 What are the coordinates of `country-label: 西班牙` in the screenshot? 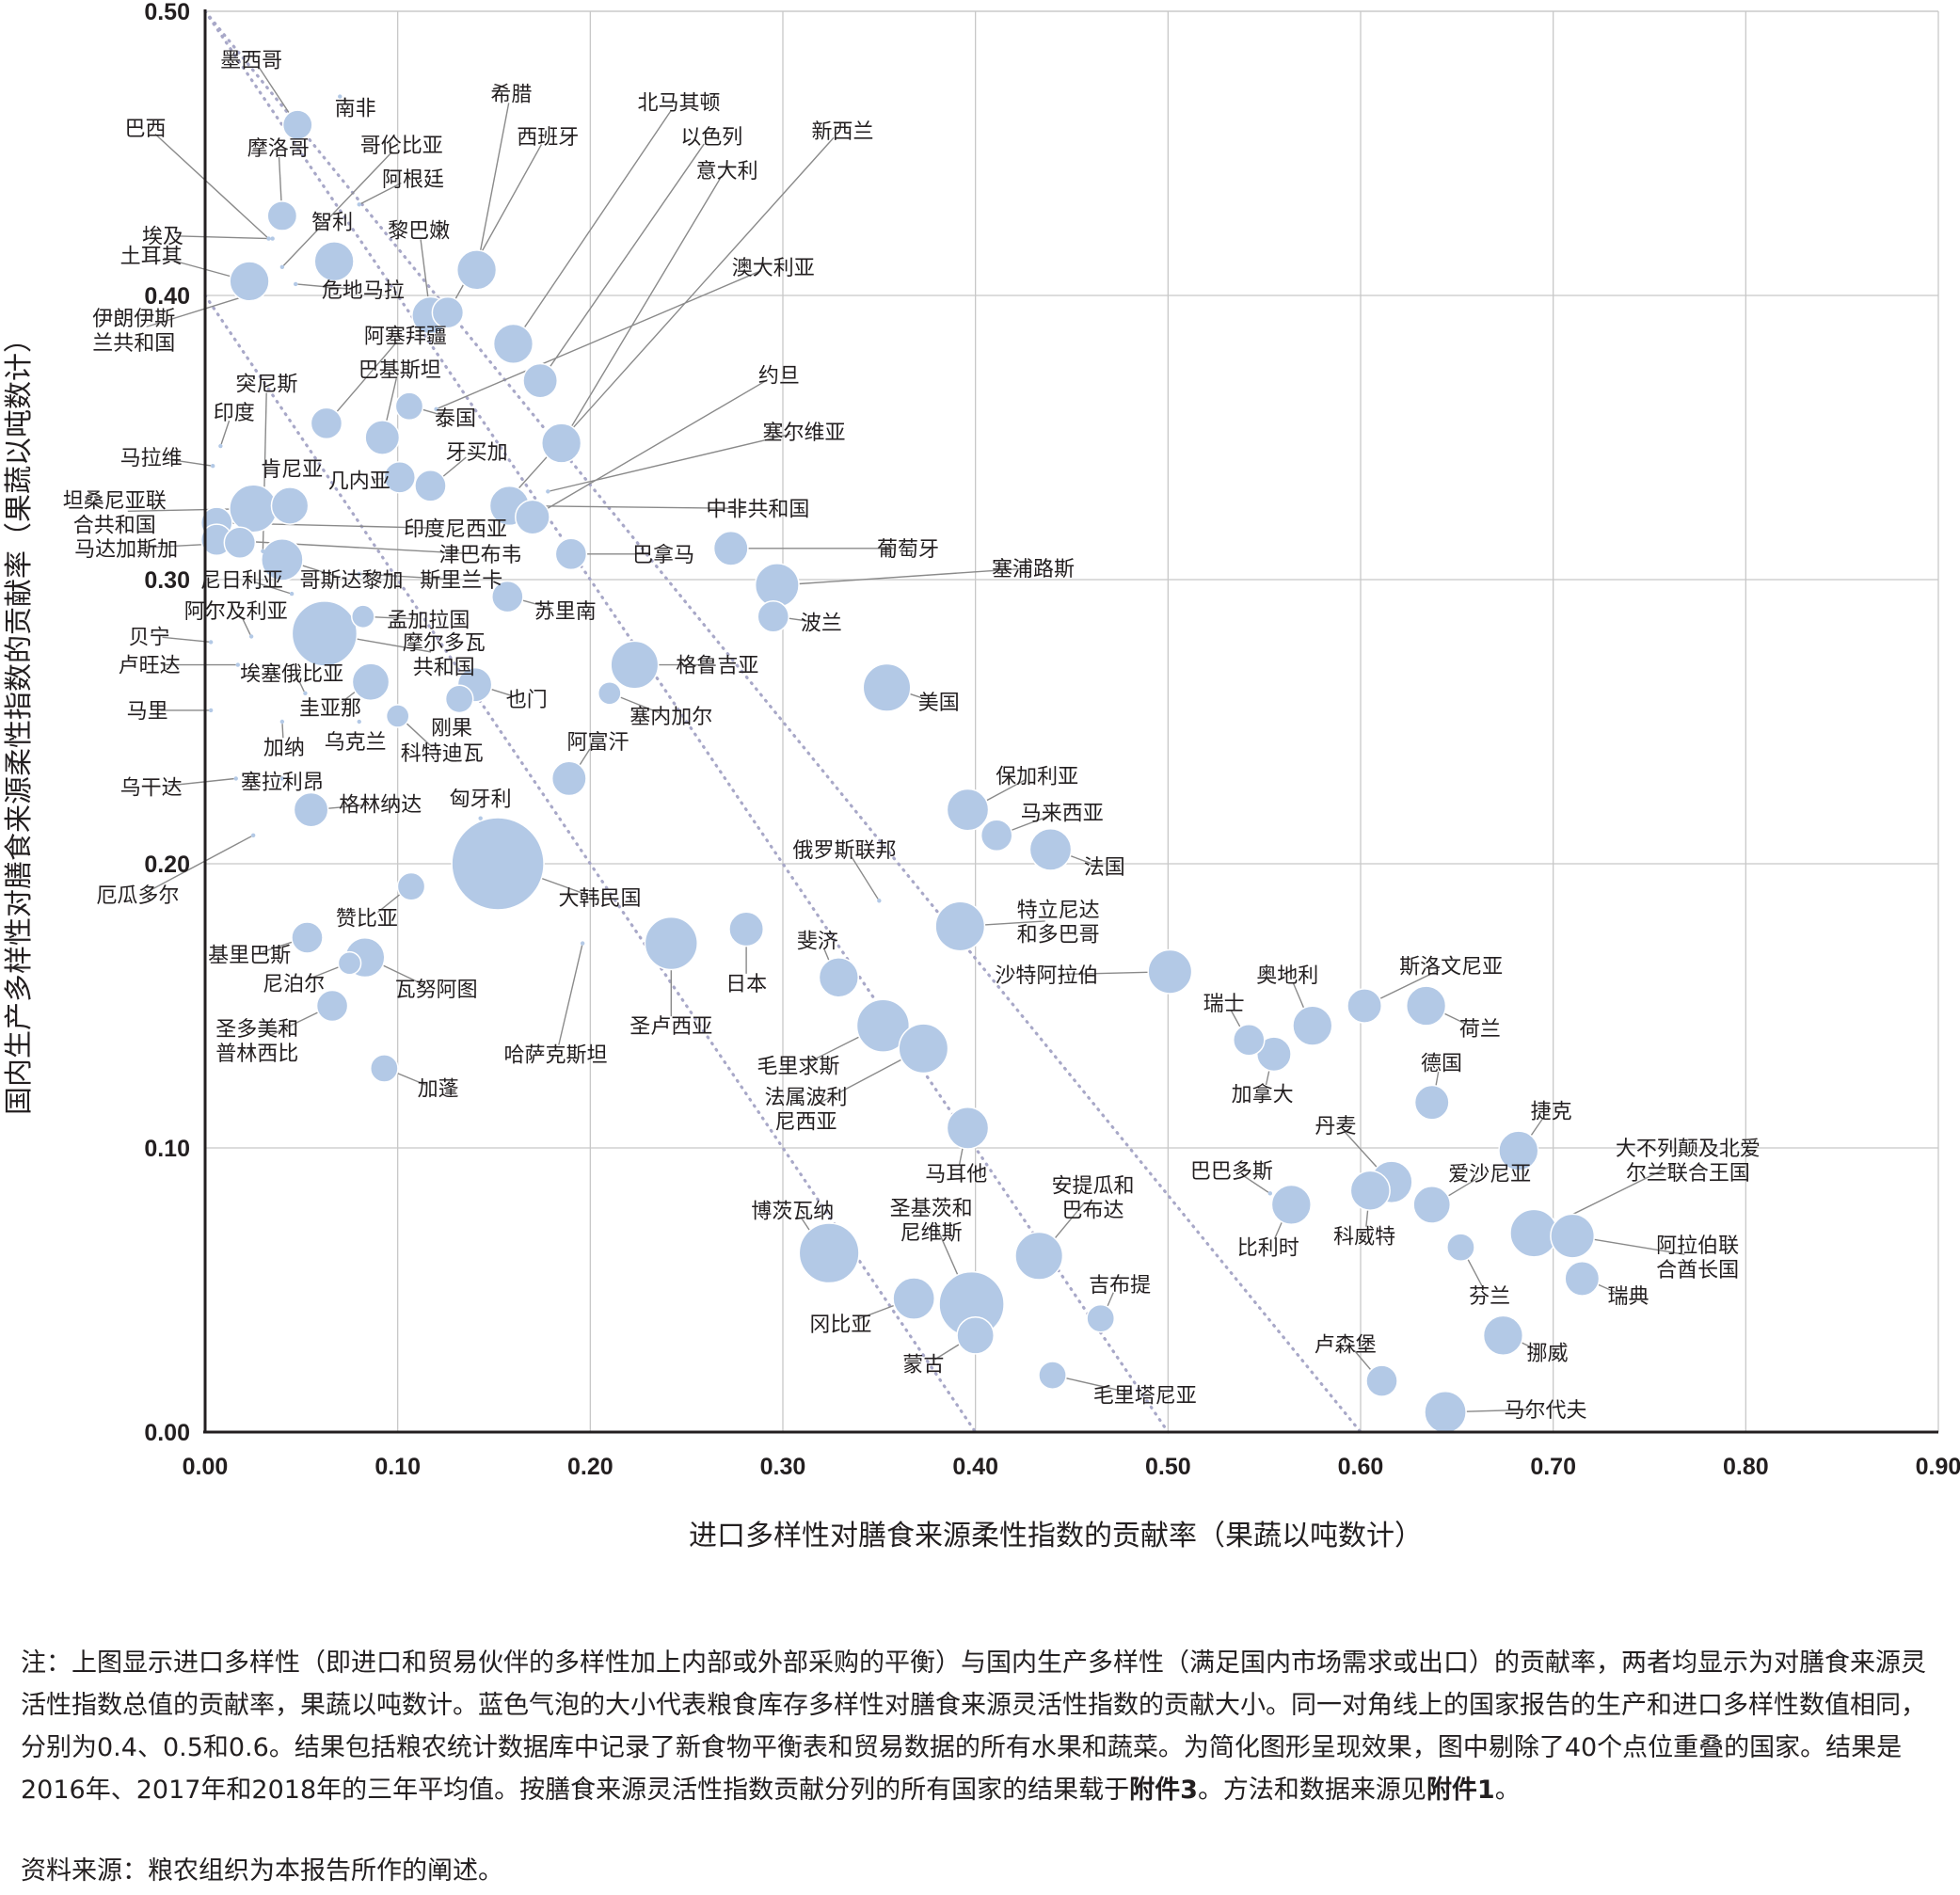 It's located at (548, 138).